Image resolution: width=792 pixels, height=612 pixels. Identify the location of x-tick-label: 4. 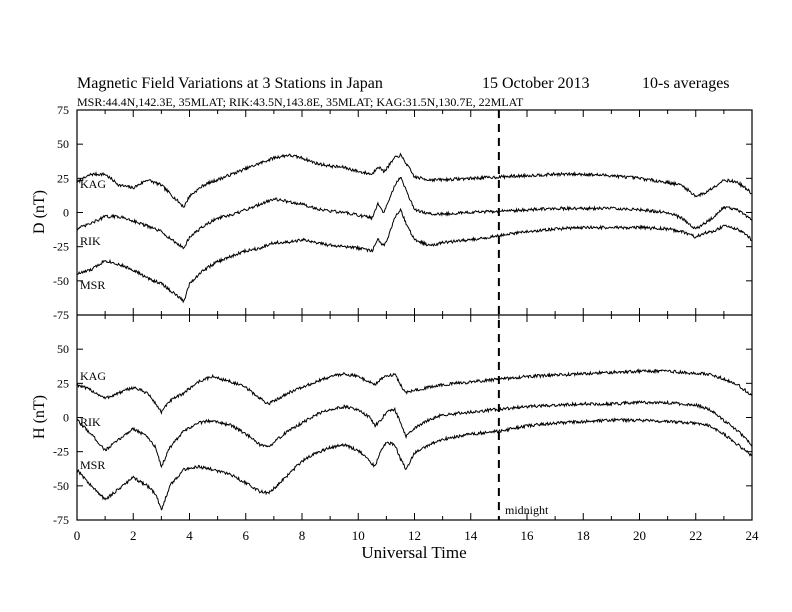
(189, 535).